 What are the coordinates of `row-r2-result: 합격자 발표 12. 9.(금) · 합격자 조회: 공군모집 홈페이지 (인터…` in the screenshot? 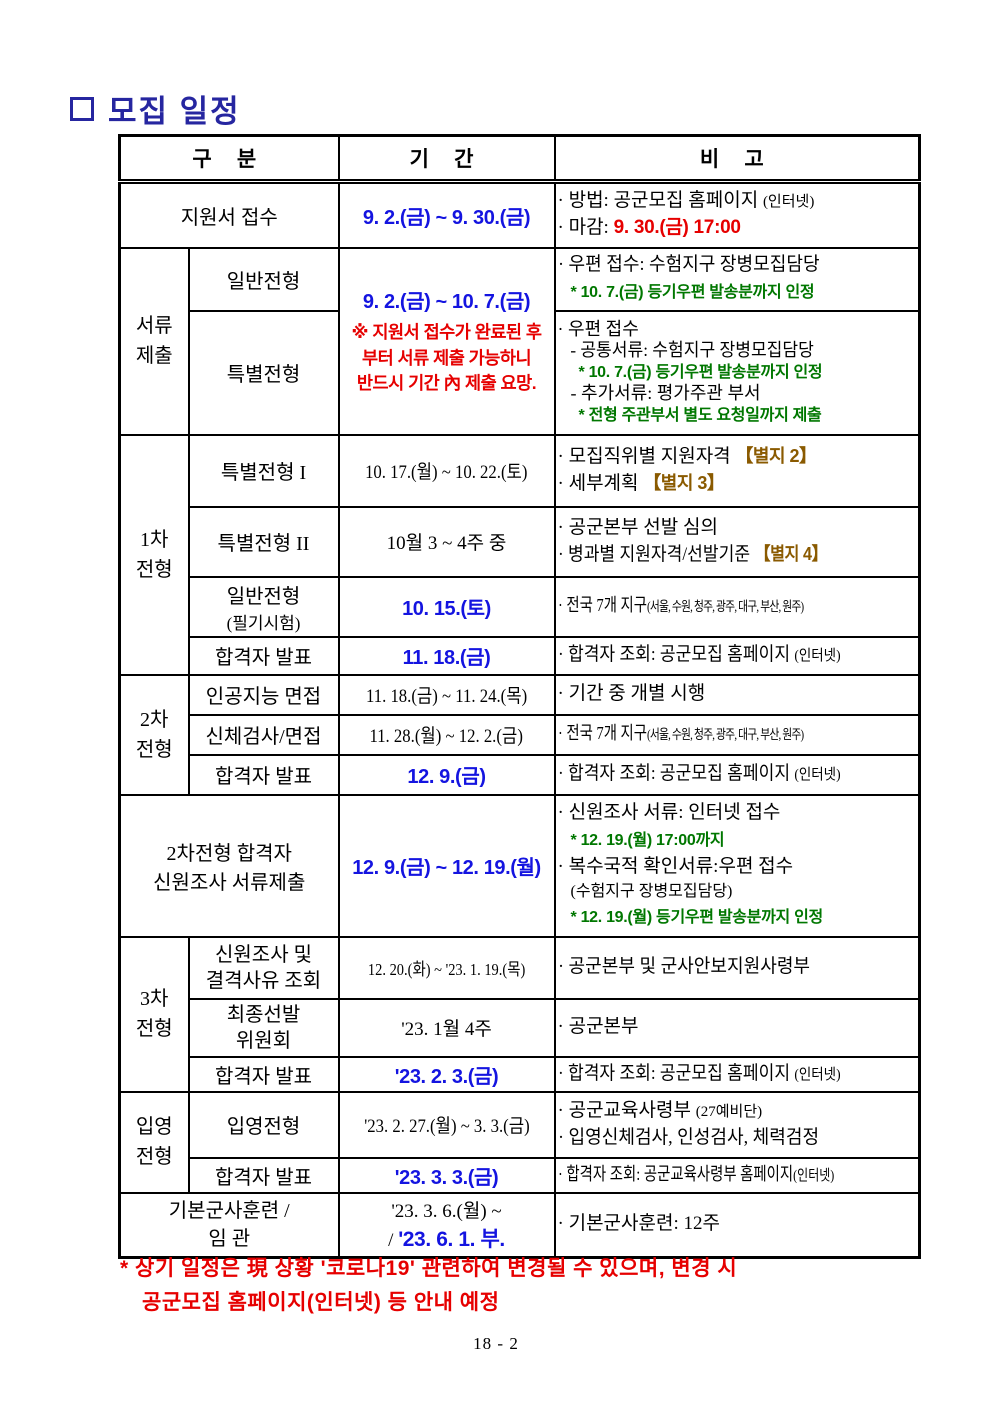 It's located at (520, 774).